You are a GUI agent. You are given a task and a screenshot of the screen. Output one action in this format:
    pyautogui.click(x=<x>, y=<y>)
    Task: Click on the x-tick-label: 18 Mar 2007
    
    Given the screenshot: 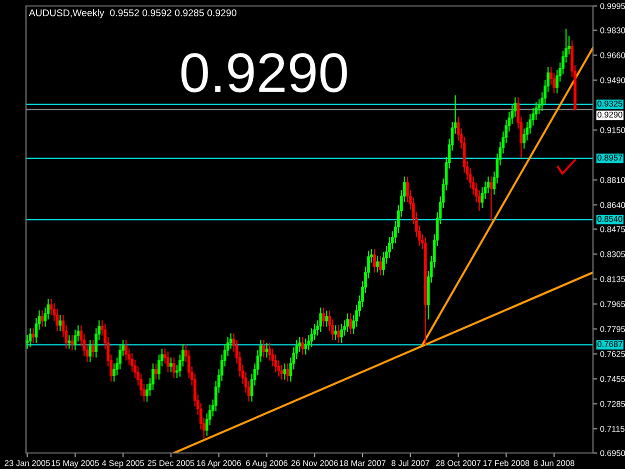 What is the action you would take?
    pyautogui.click(x=363, y=463)
    